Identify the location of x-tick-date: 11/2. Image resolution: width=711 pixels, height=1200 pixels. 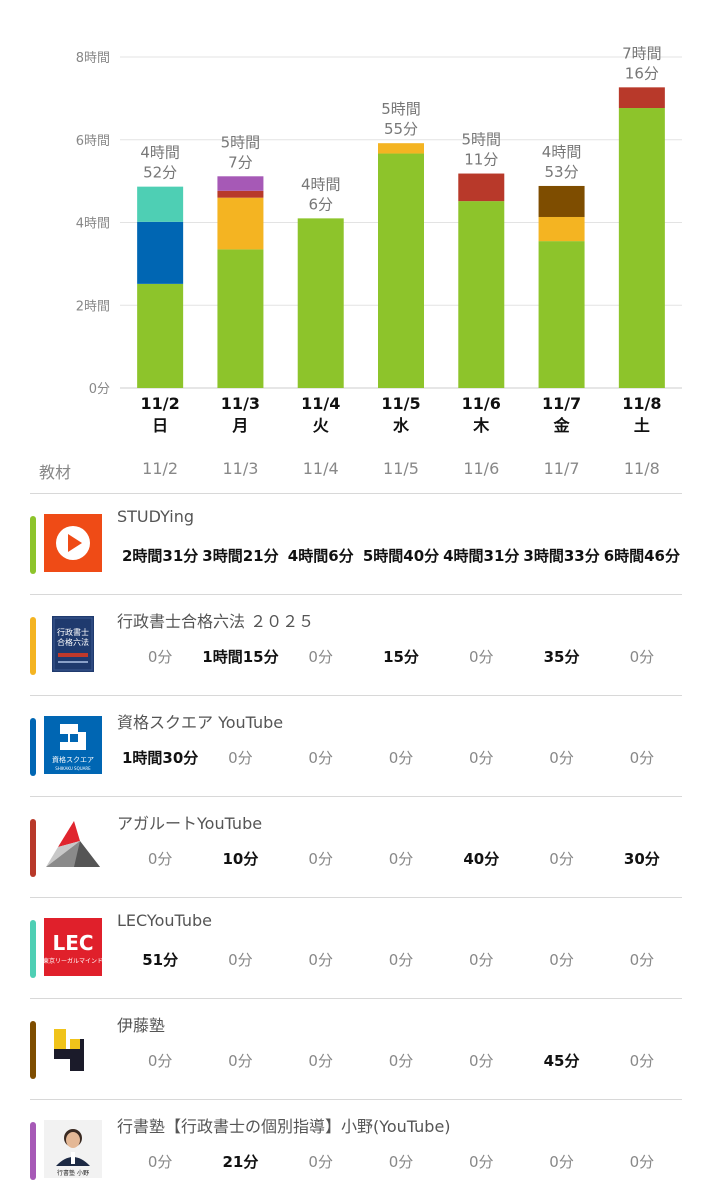
(160, 403).